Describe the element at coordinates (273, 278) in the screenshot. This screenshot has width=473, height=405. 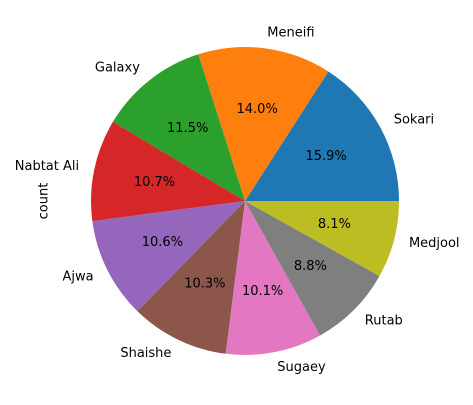
I see `pie-slice-sugaey` at that location.